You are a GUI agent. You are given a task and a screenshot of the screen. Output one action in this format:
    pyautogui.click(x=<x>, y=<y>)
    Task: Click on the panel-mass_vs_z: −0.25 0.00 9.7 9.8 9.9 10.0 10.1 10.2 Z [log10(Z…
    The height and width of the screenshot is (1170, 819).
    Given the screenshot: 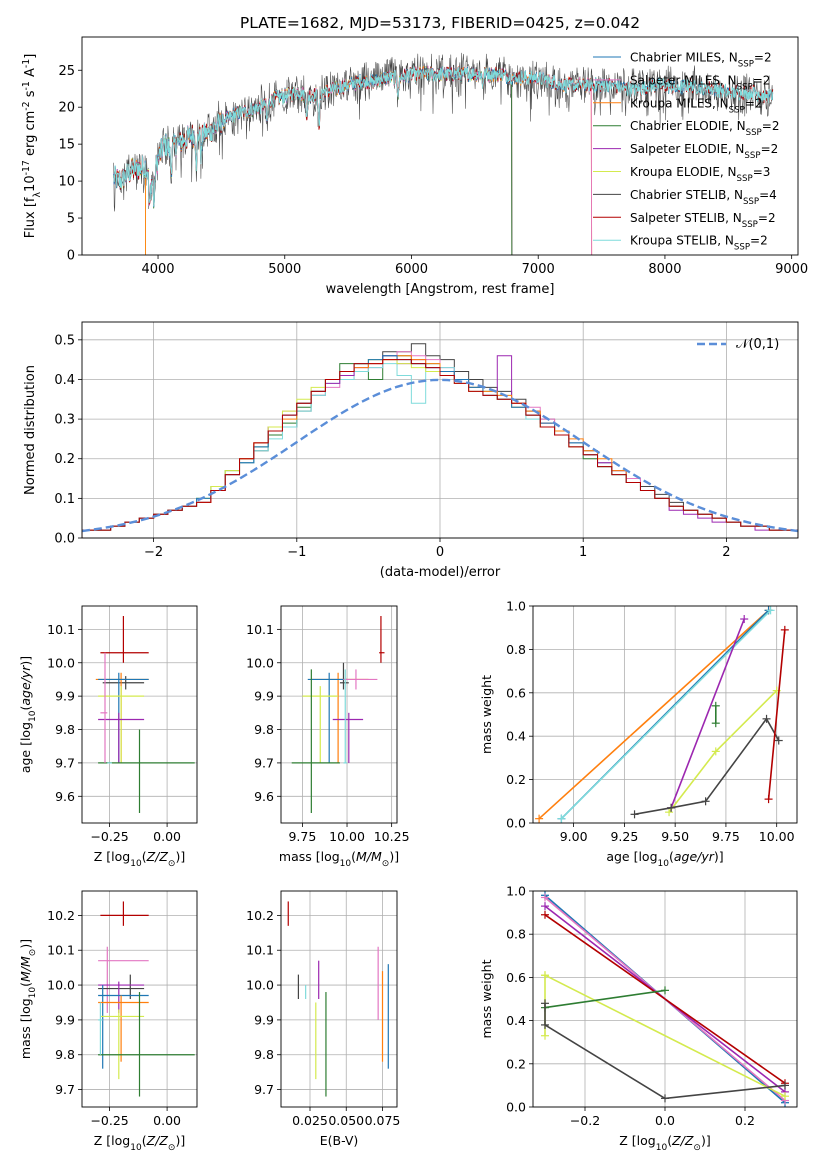 What is the action you would take?
    pyautogui.click(x=108, y=1021)
    